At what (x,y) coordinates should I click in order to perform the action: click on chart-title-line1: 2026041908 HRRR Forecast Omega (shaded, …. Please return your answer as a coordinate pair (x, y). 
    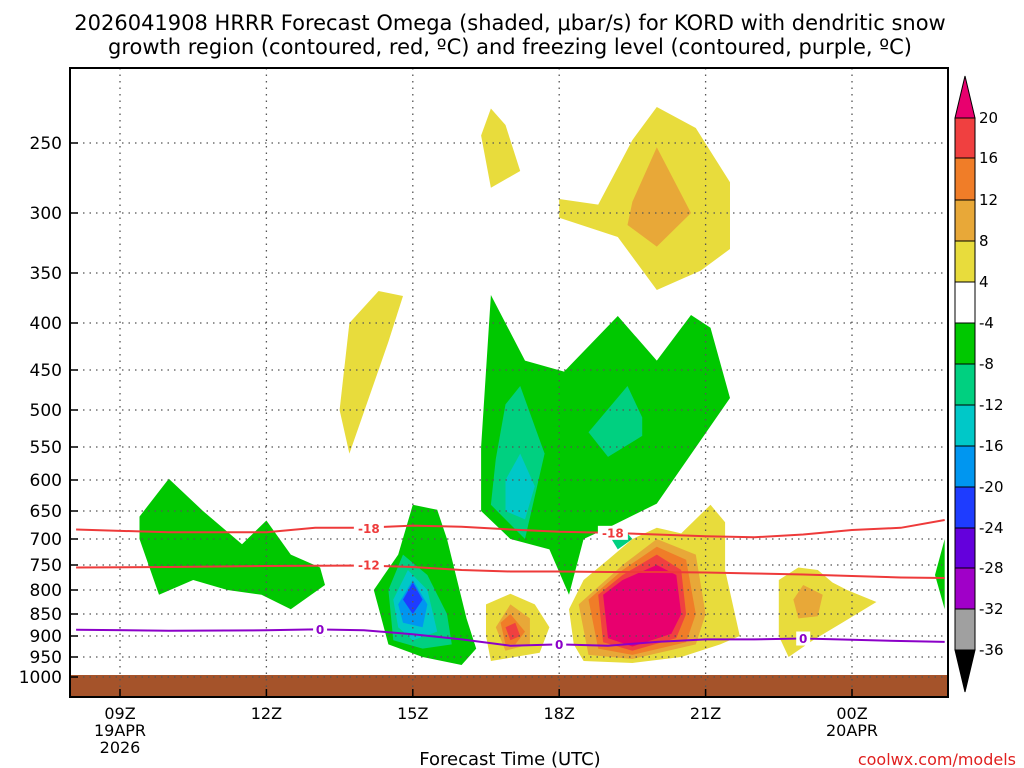
    Looking at the image, I should click on (509, 23).